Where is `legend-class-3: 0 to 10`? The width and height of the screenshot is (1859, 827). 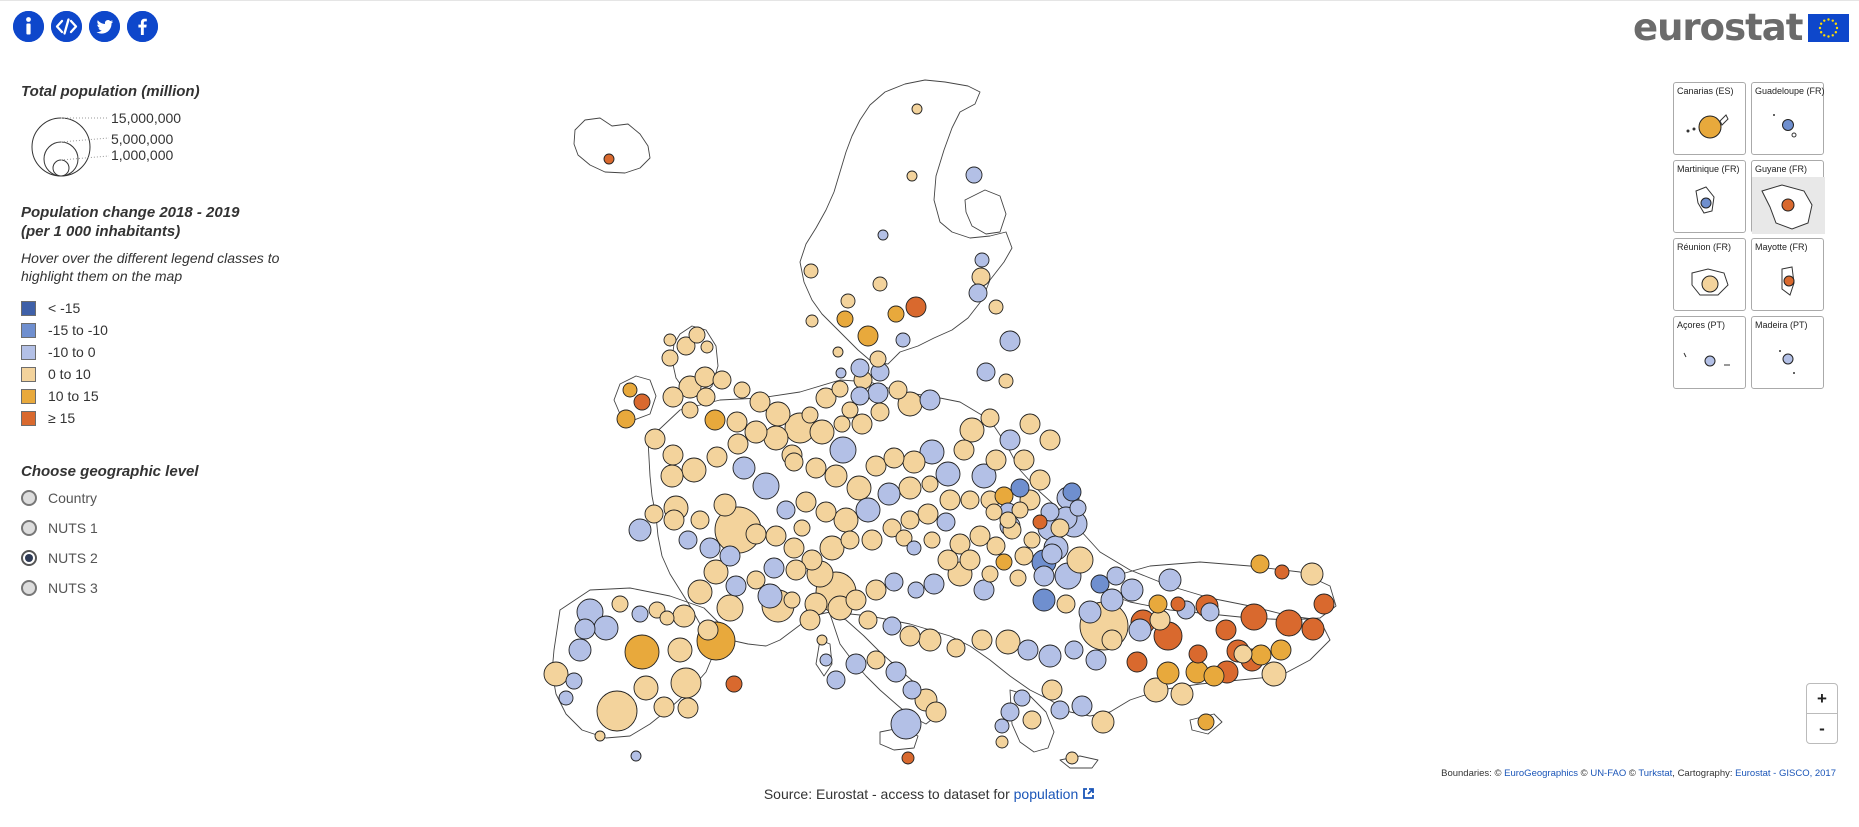
legend-class-3: 0 to 10 is located at coordinates (171, 374).